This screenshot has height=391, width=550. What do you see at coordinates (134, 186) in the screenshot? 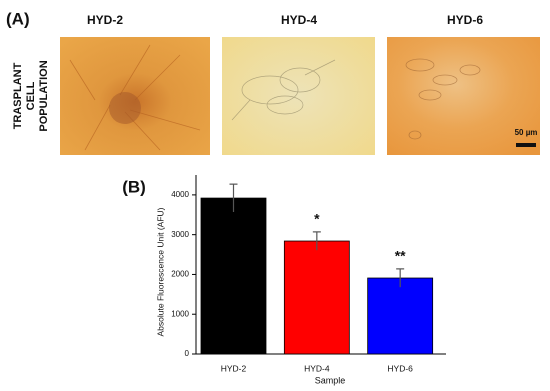
I see `panel-b-label: (B)` at bounding box center [134, 186].